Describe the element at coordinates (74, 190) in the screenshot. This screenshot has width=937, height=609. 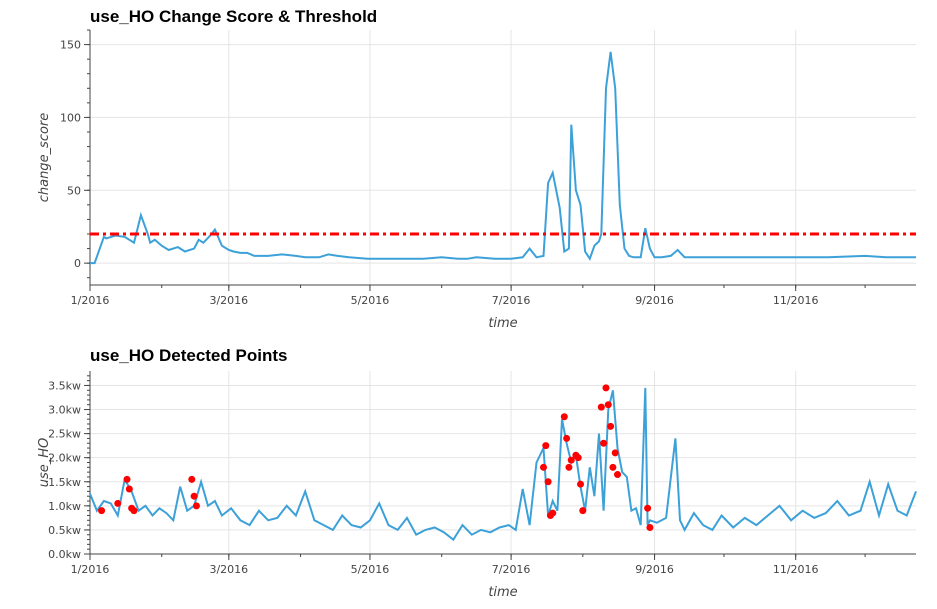
I see `y-tick-label: 50` at that location.